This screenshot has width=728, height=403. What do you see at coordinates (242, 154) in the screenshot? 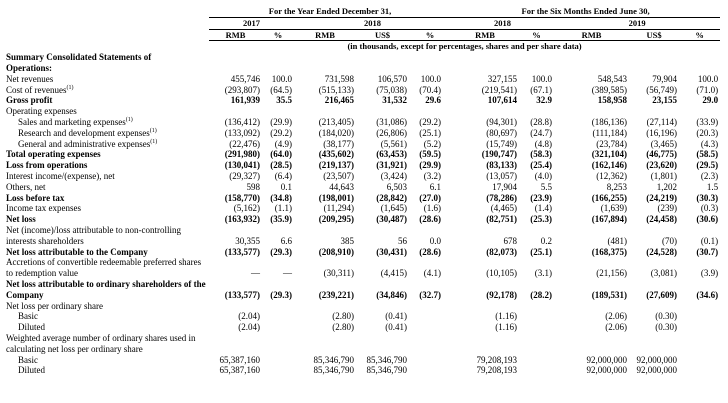
I see `table-cell: (291,980)` at bounding box center [242, 154].